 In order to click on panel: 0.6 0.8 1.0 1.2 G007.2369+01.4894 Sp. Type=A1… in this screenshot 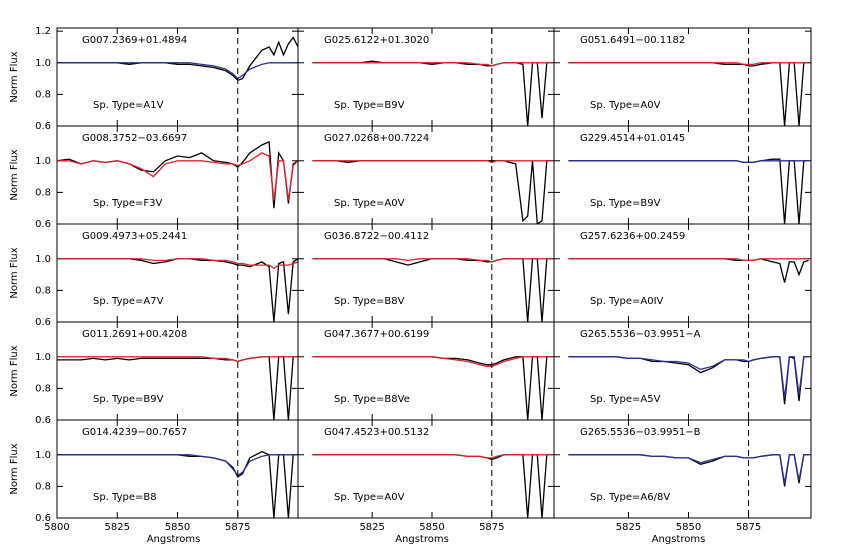, I will do `click(154, 79)`.